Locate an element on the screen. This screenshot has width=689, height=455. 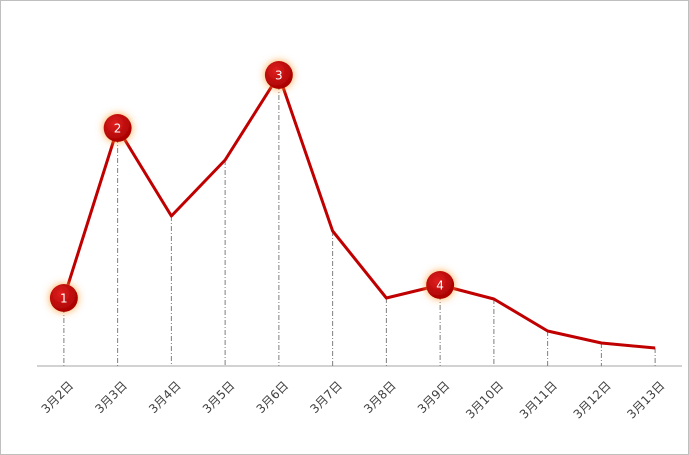
annotation-label: 2 is located at coordinates (118, 129).